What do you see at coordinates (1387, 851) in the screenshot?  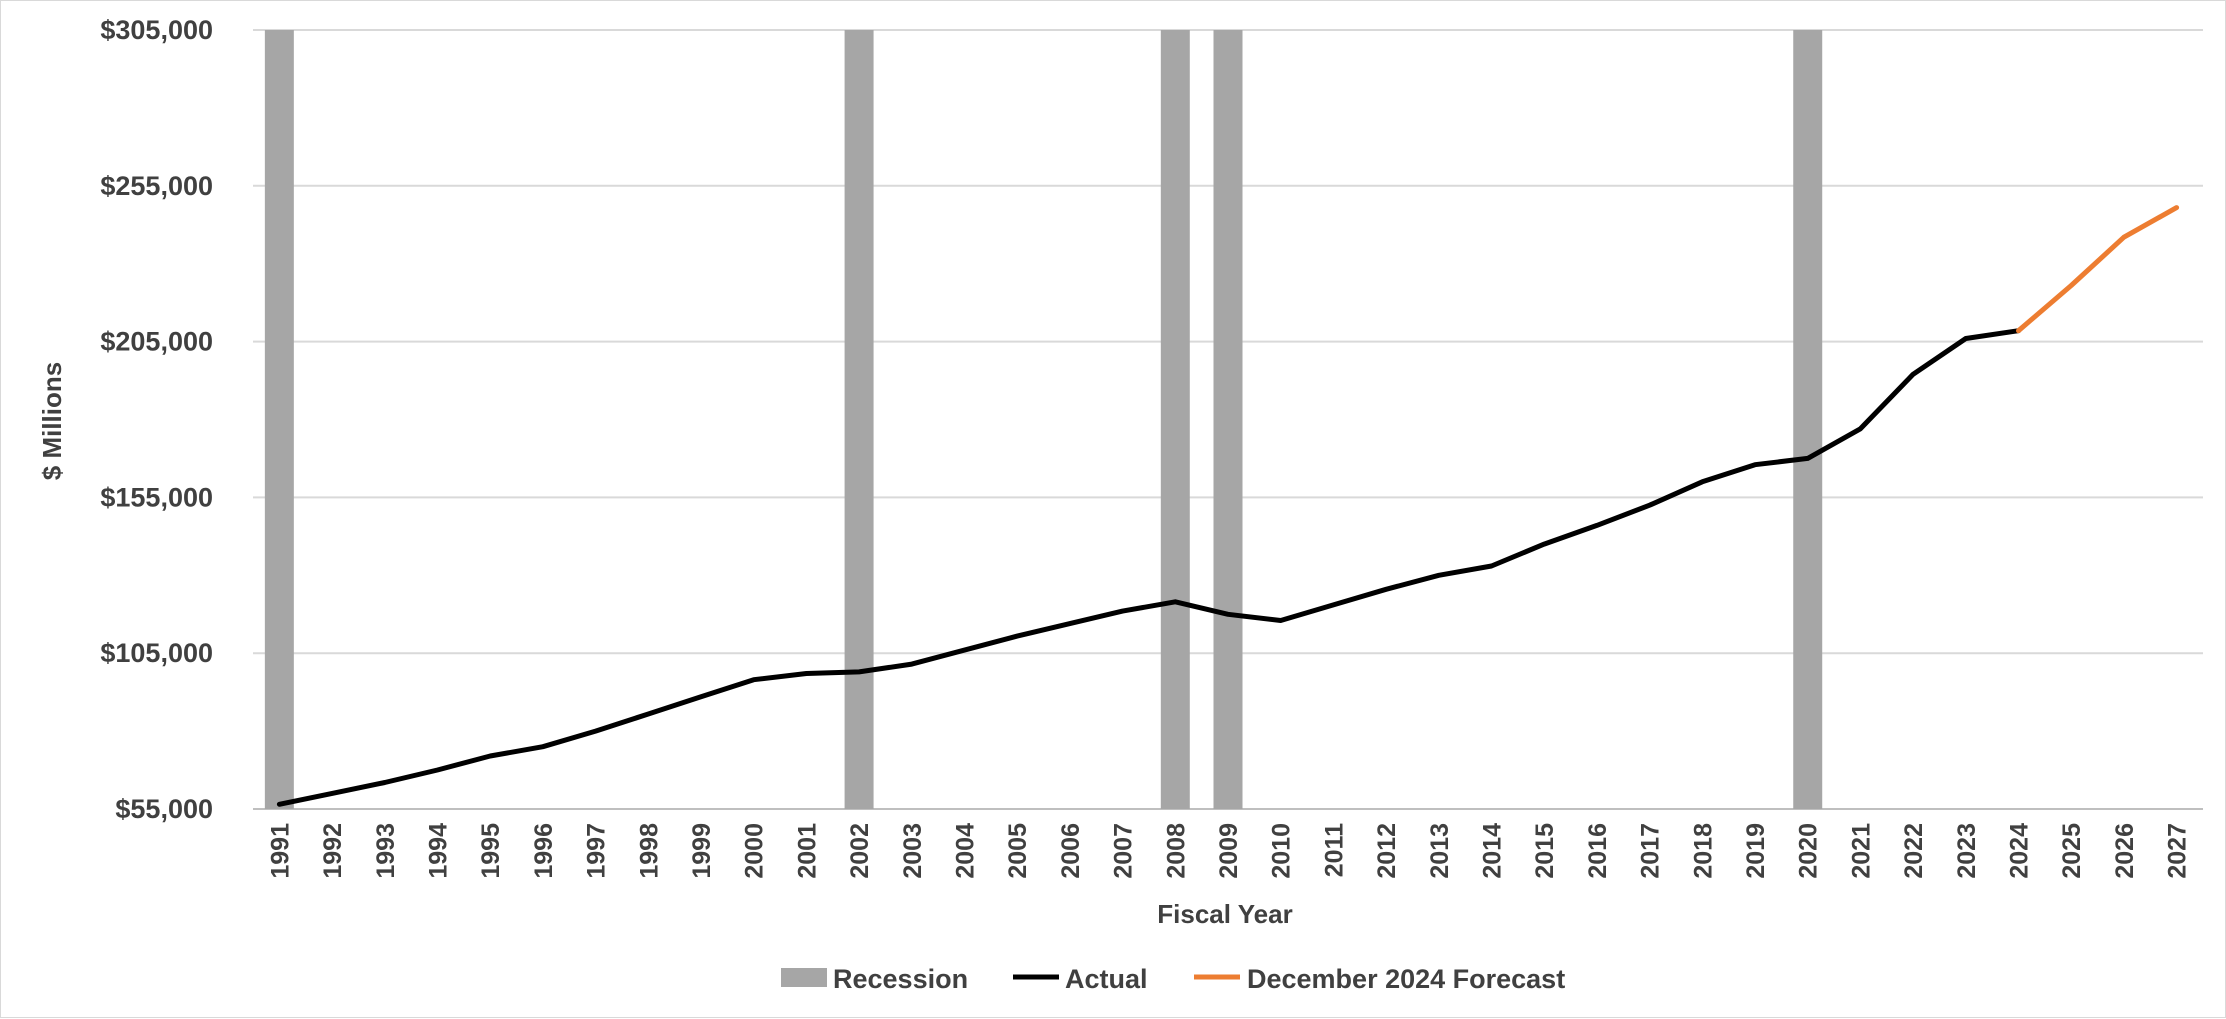 I see `x-tick-label: 2012` at bounding box center [1387, 851].